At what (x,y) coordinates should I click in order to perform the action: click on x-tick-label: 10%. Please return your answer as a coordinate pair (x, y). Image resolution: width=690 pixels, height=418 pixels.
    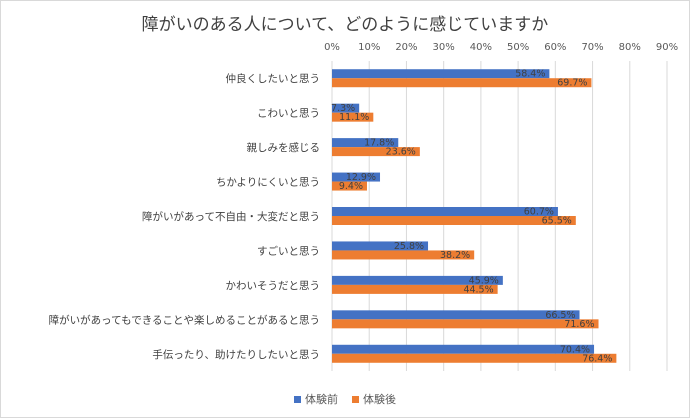
    Looking at the image, I should click on (369, 47).